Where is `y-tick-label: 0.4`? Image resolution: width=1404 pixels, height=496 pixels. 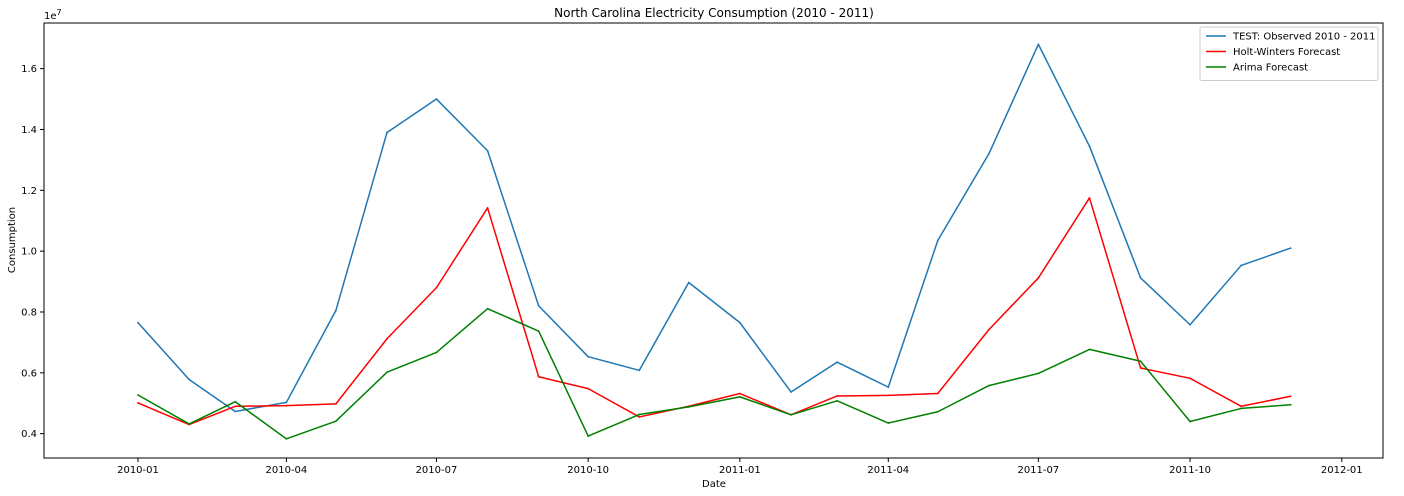
y-tick-label: 0.4 is located at coordinates (29, 434).